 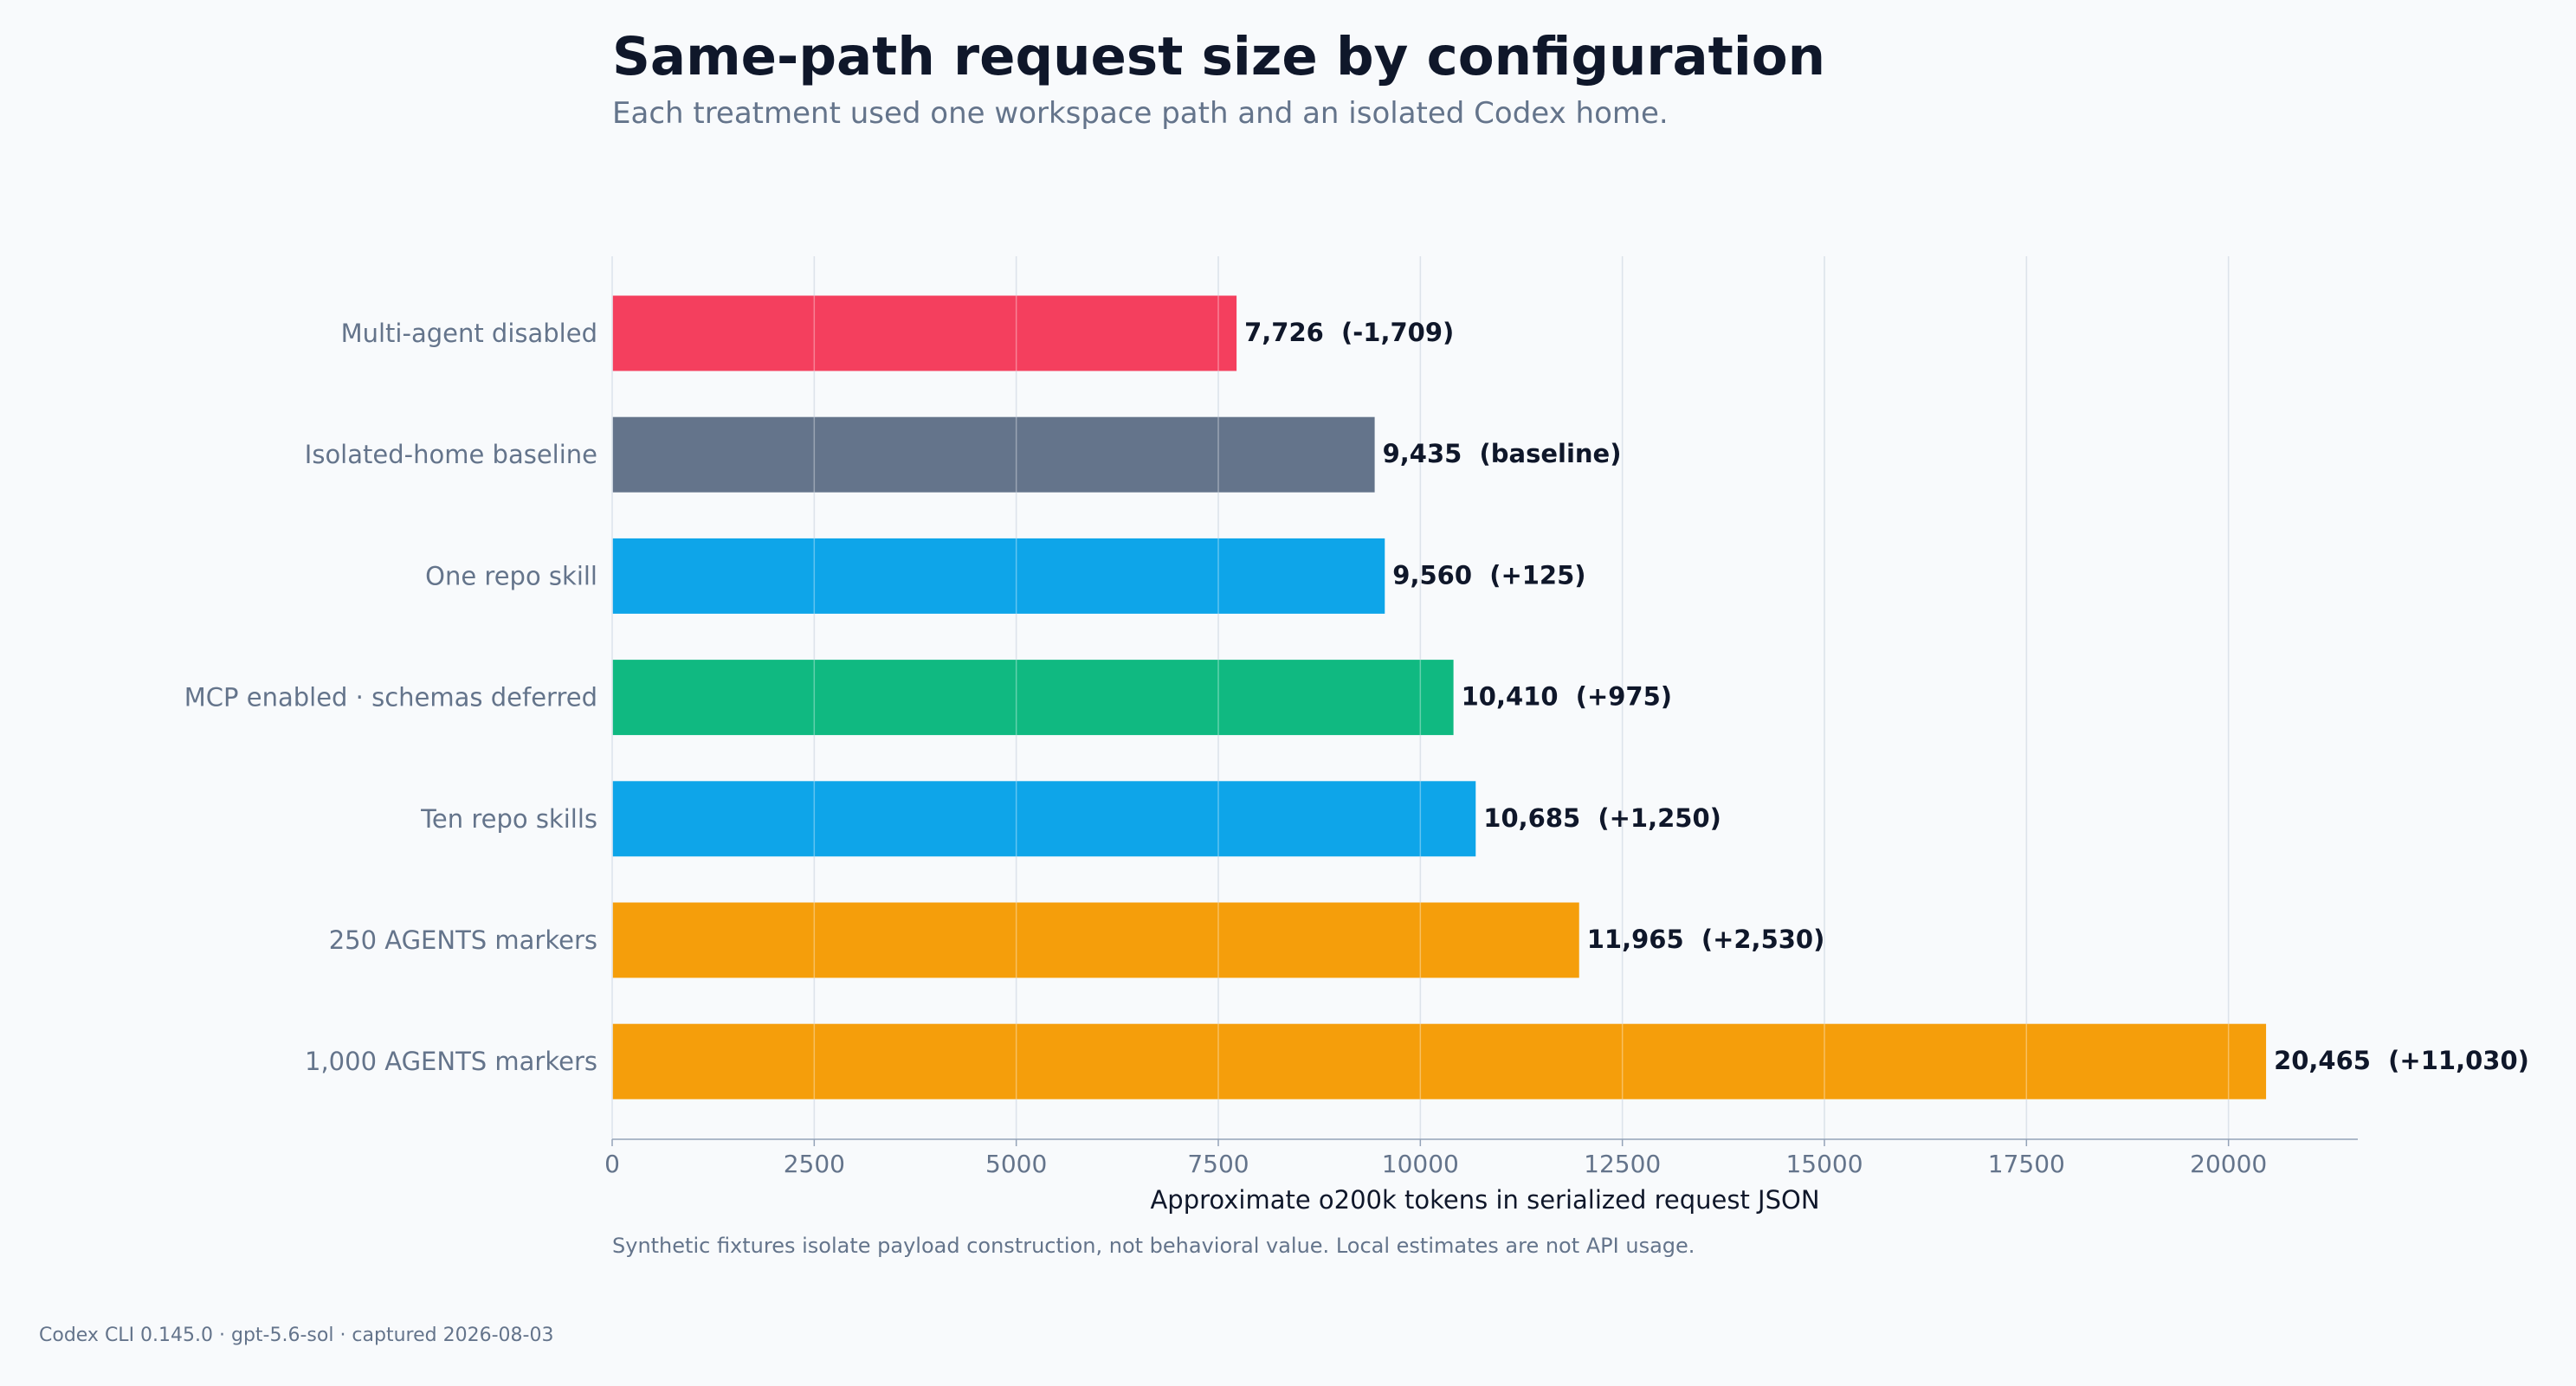 What do you see at coordinates (1567, 697) in the screenshot?
I see `data-label: 10,410 (+975)` at bounding box center [1567, 697].